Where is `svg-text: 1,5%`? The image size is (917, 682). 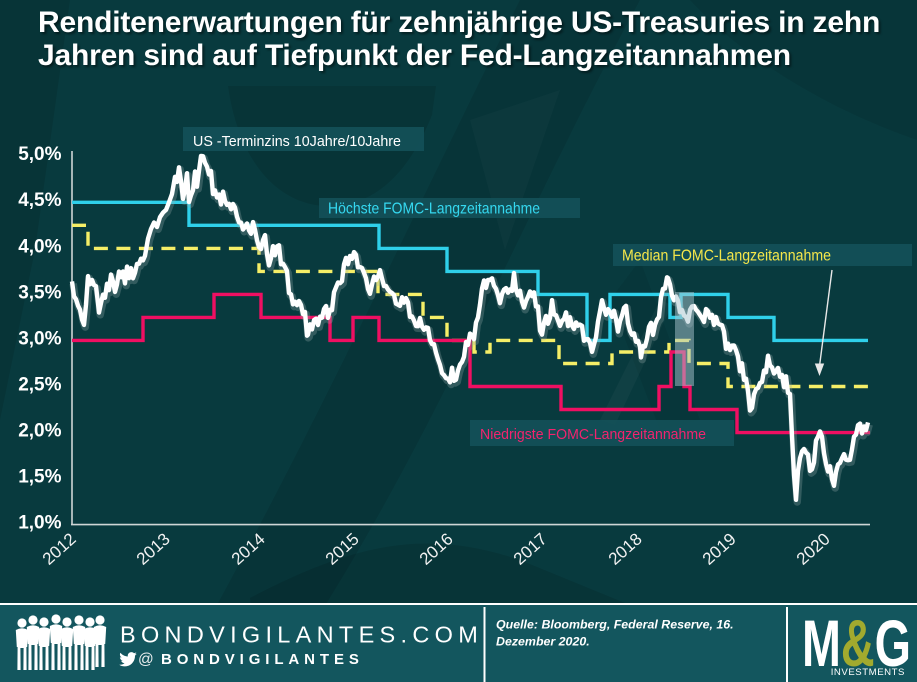
svg-text: 1,5% is located at coordinates (39, 477).